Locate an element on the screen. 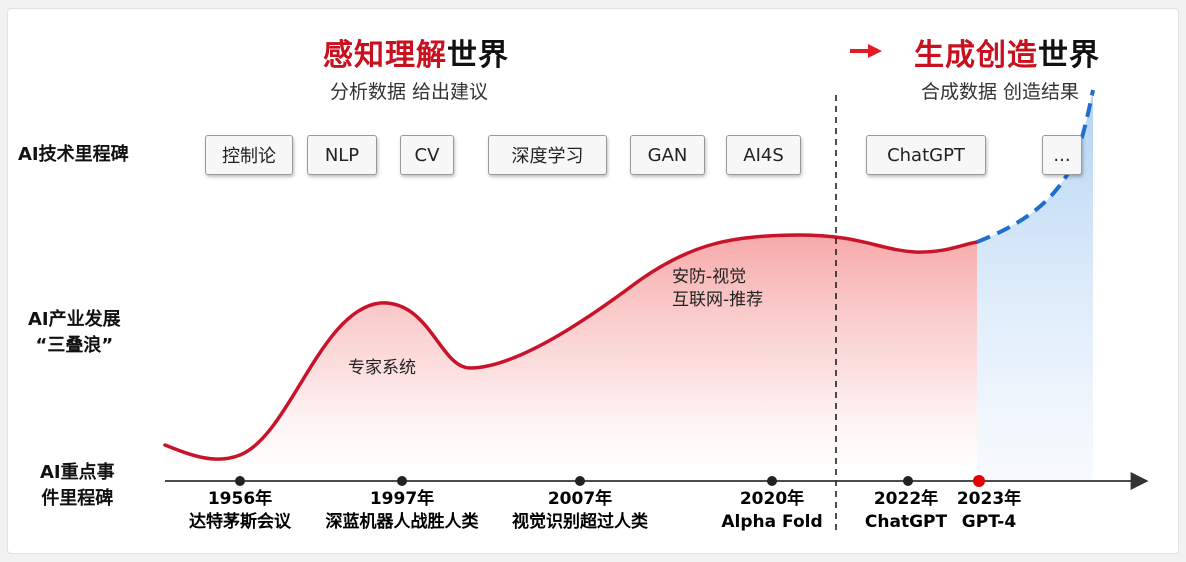  header-left-red: 感知理解 is located at coordinates (385, 55).